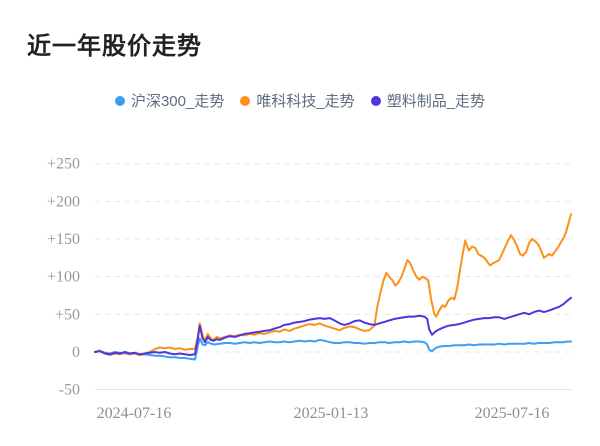 This screenshot has height=446, width=600. Describe the element at coordinates (305, 101) in the screenshot. I see `legend-label-weike: 唯科科技_走势` at that location.